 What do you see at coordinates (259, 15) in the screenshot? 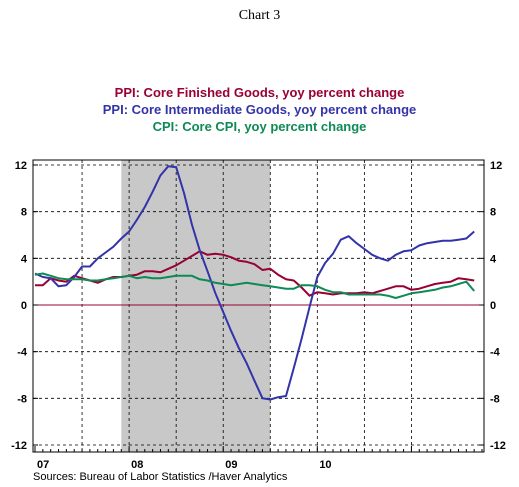
I see `chart-title: Chart 3` at bounding box center [259, 15].